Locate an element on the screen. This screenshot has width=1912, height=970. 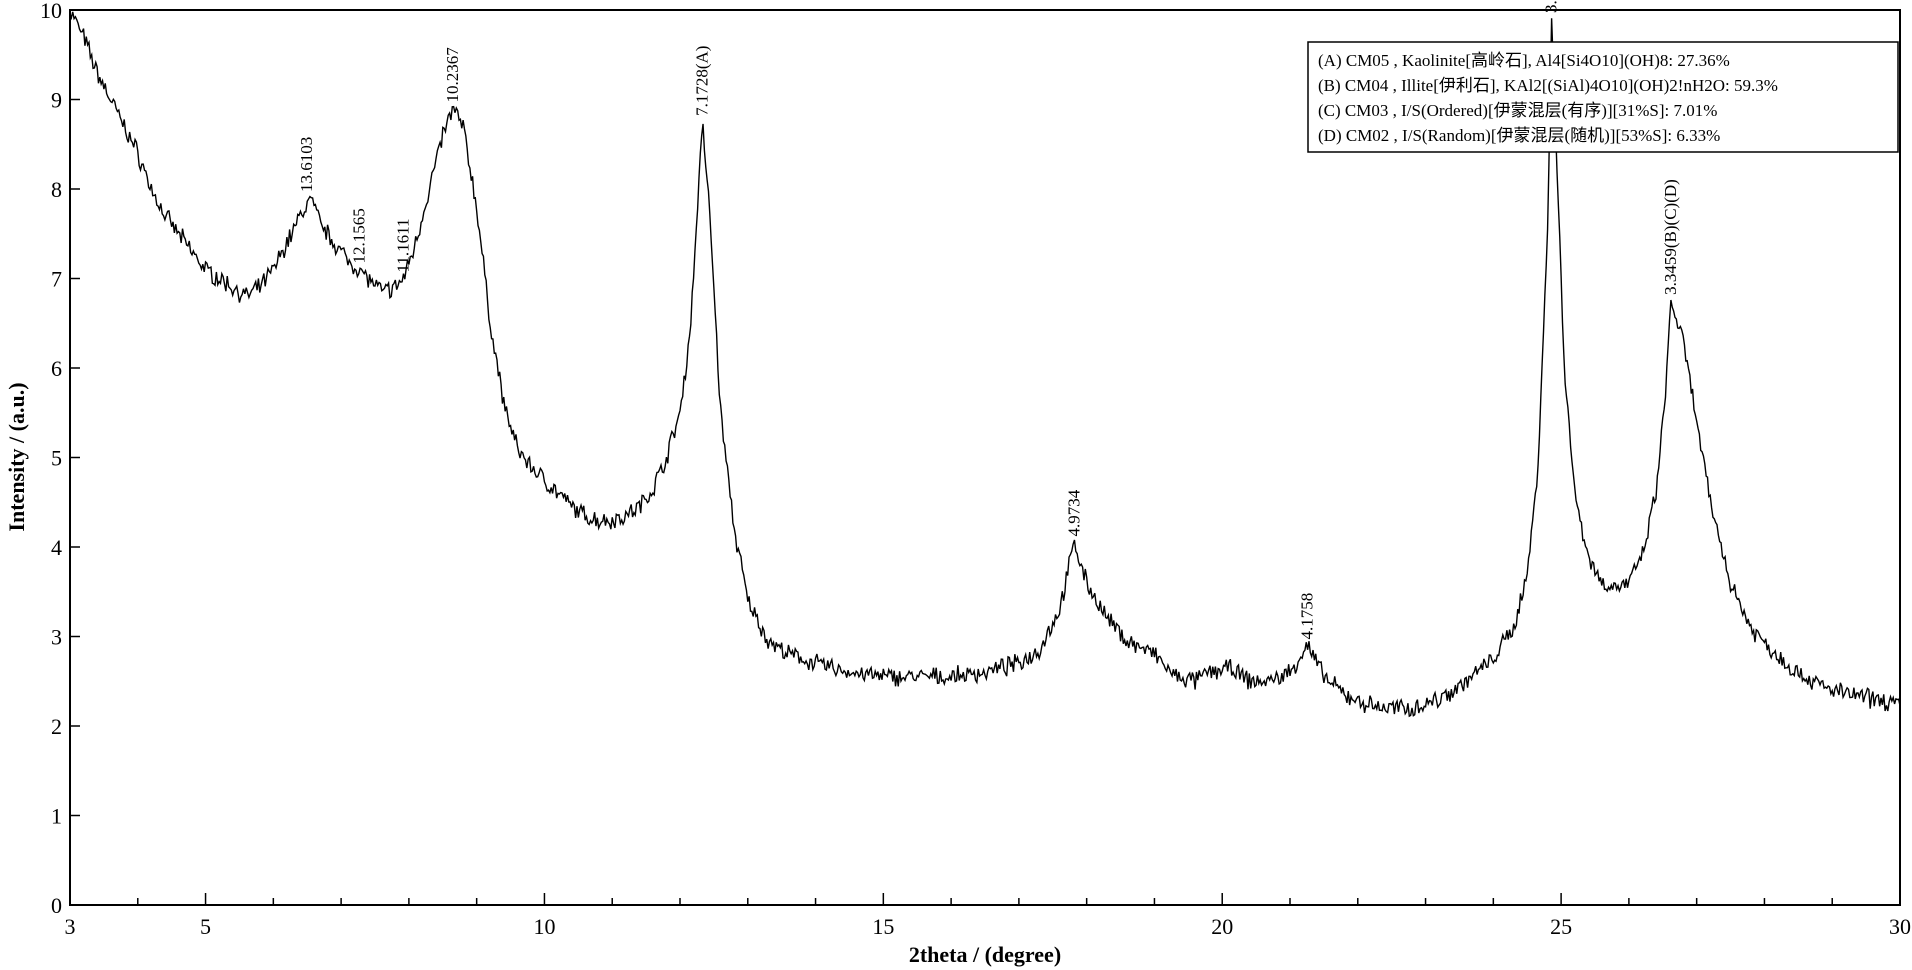
x-tick-label: 5 is located at coordinates (205, 926).